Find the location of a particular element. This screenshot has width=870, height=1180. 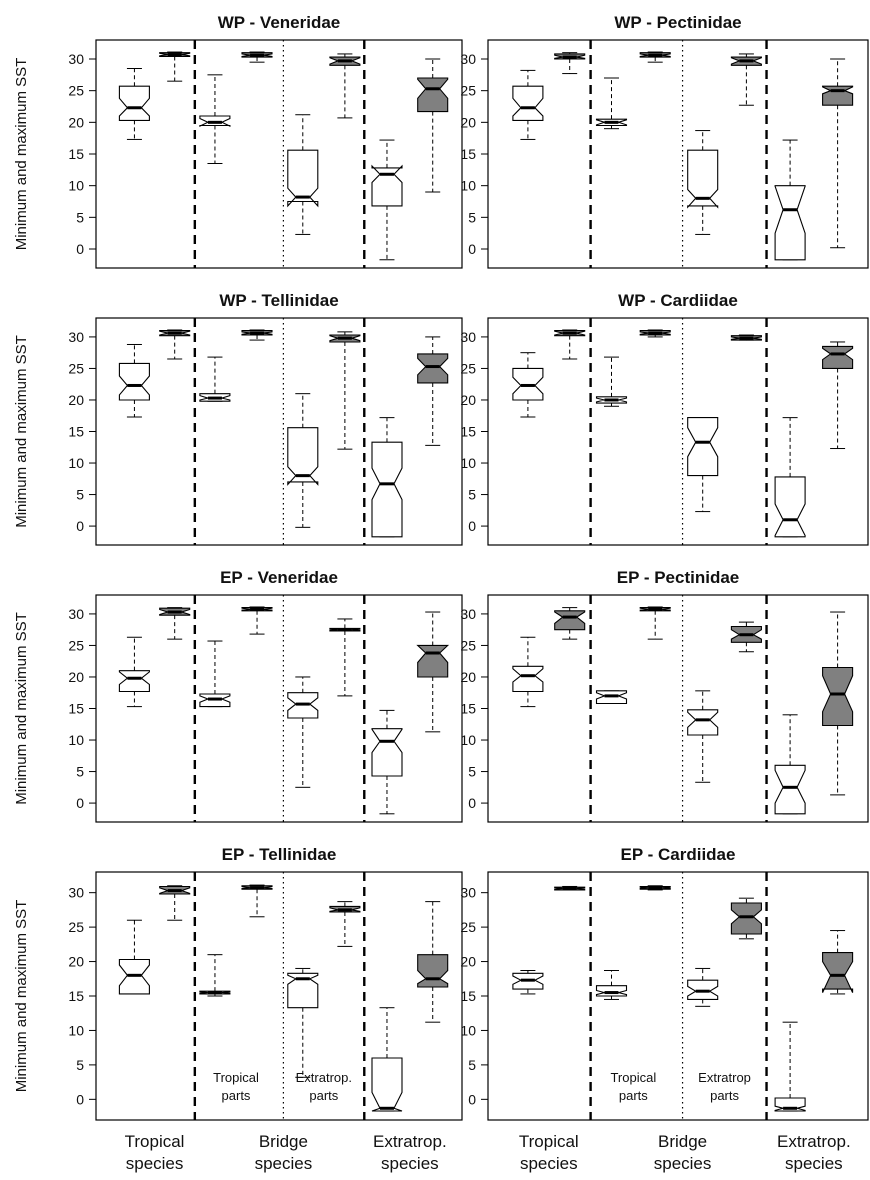

x-category-label: Bridge is located at coordinates (283, 1141).